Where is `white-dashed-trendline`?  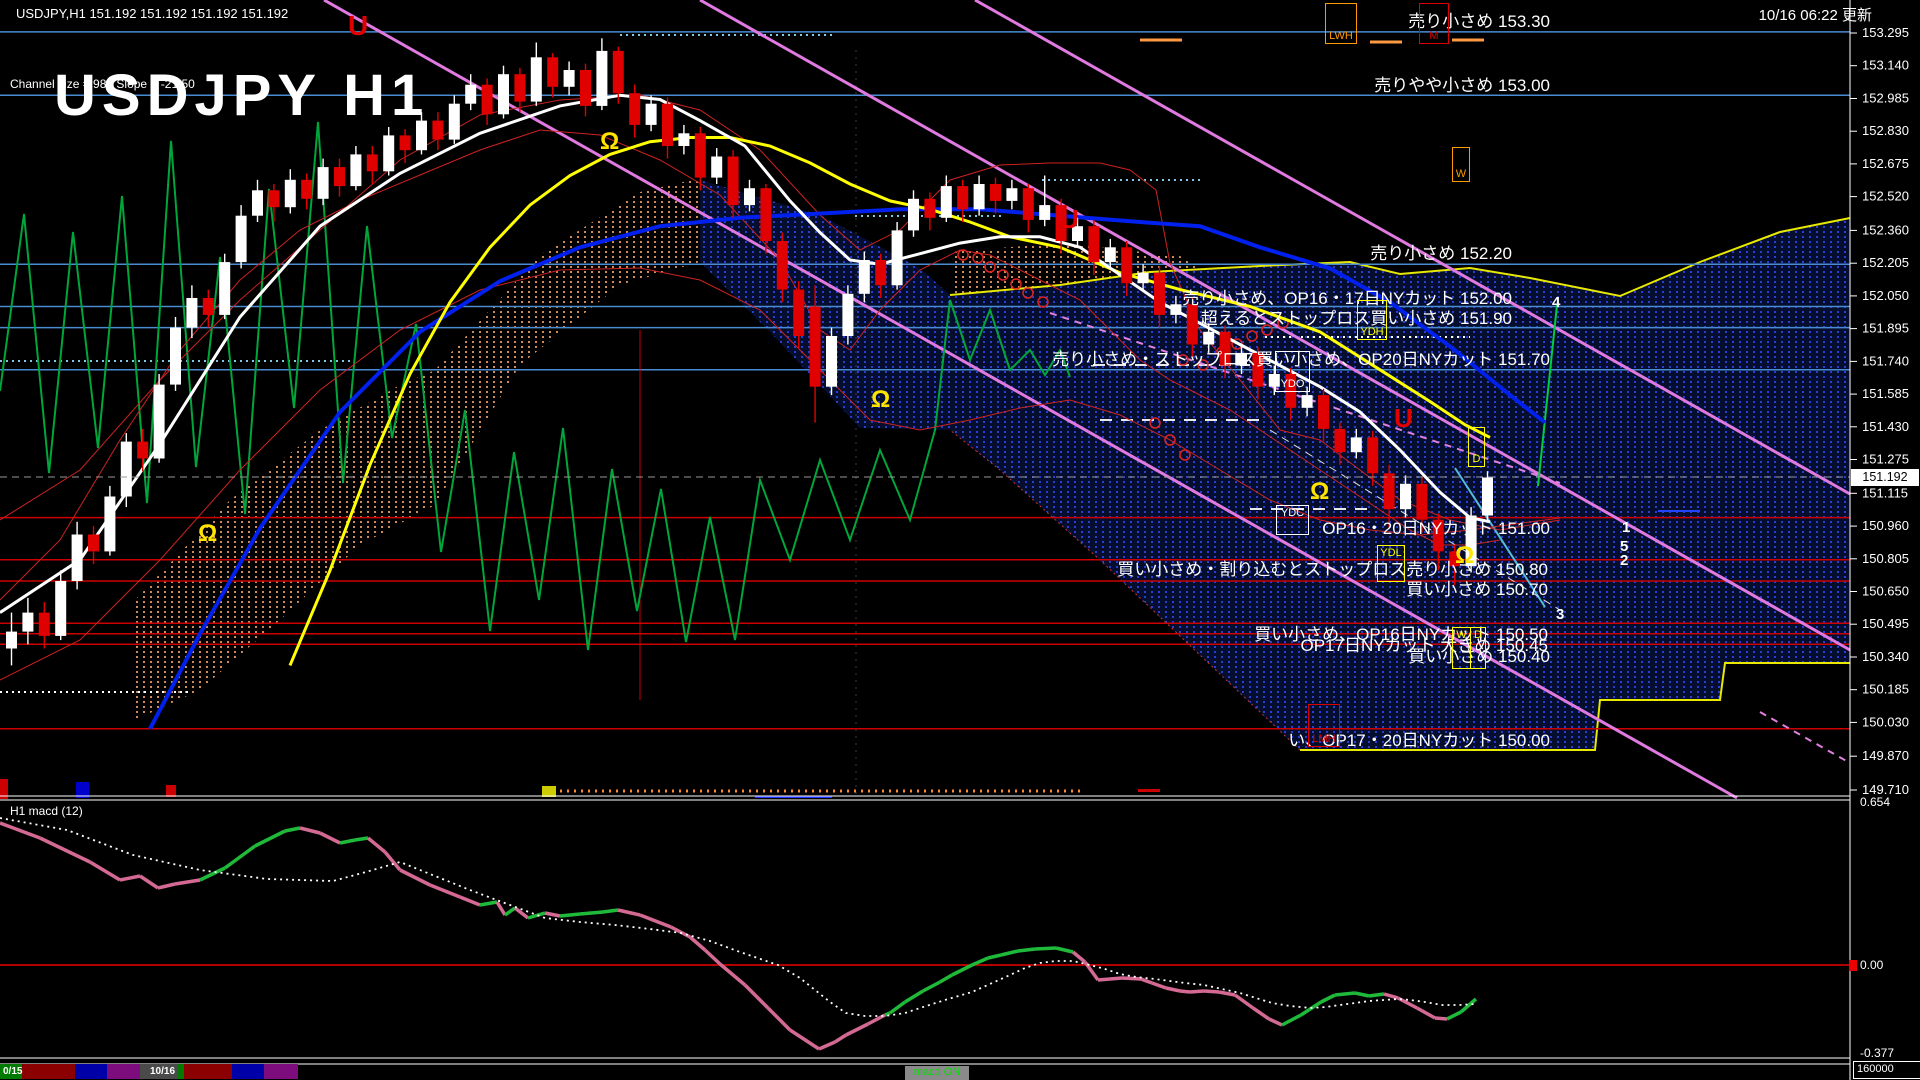 white-dashed-trendline is located at coordinates (1415, 520).